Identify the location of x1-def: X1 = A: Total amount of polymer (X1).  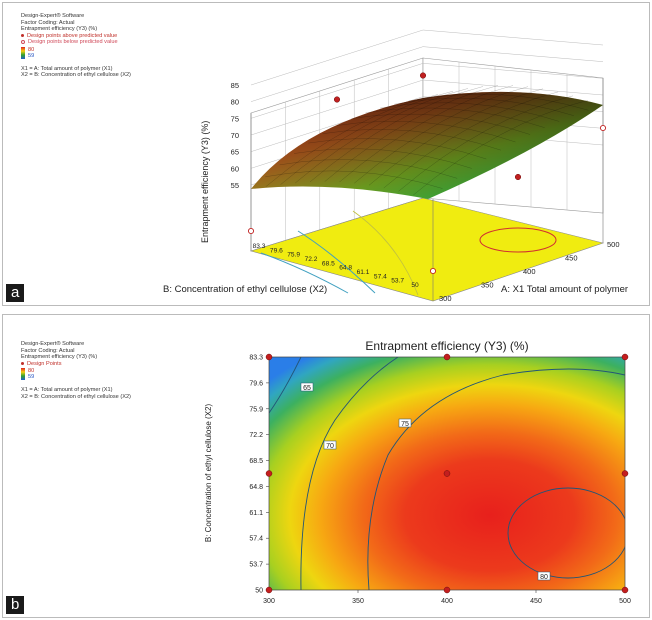
(67, 389).